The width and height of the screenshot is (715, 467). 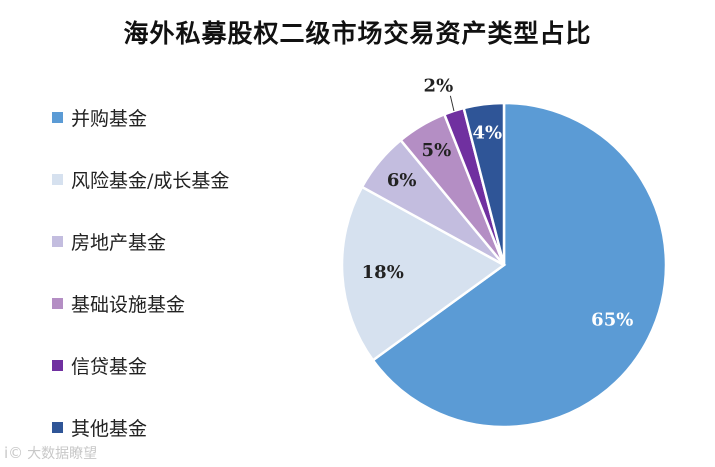 I want to click on pie-slice-venture-growth, so click(x=423, y=273).